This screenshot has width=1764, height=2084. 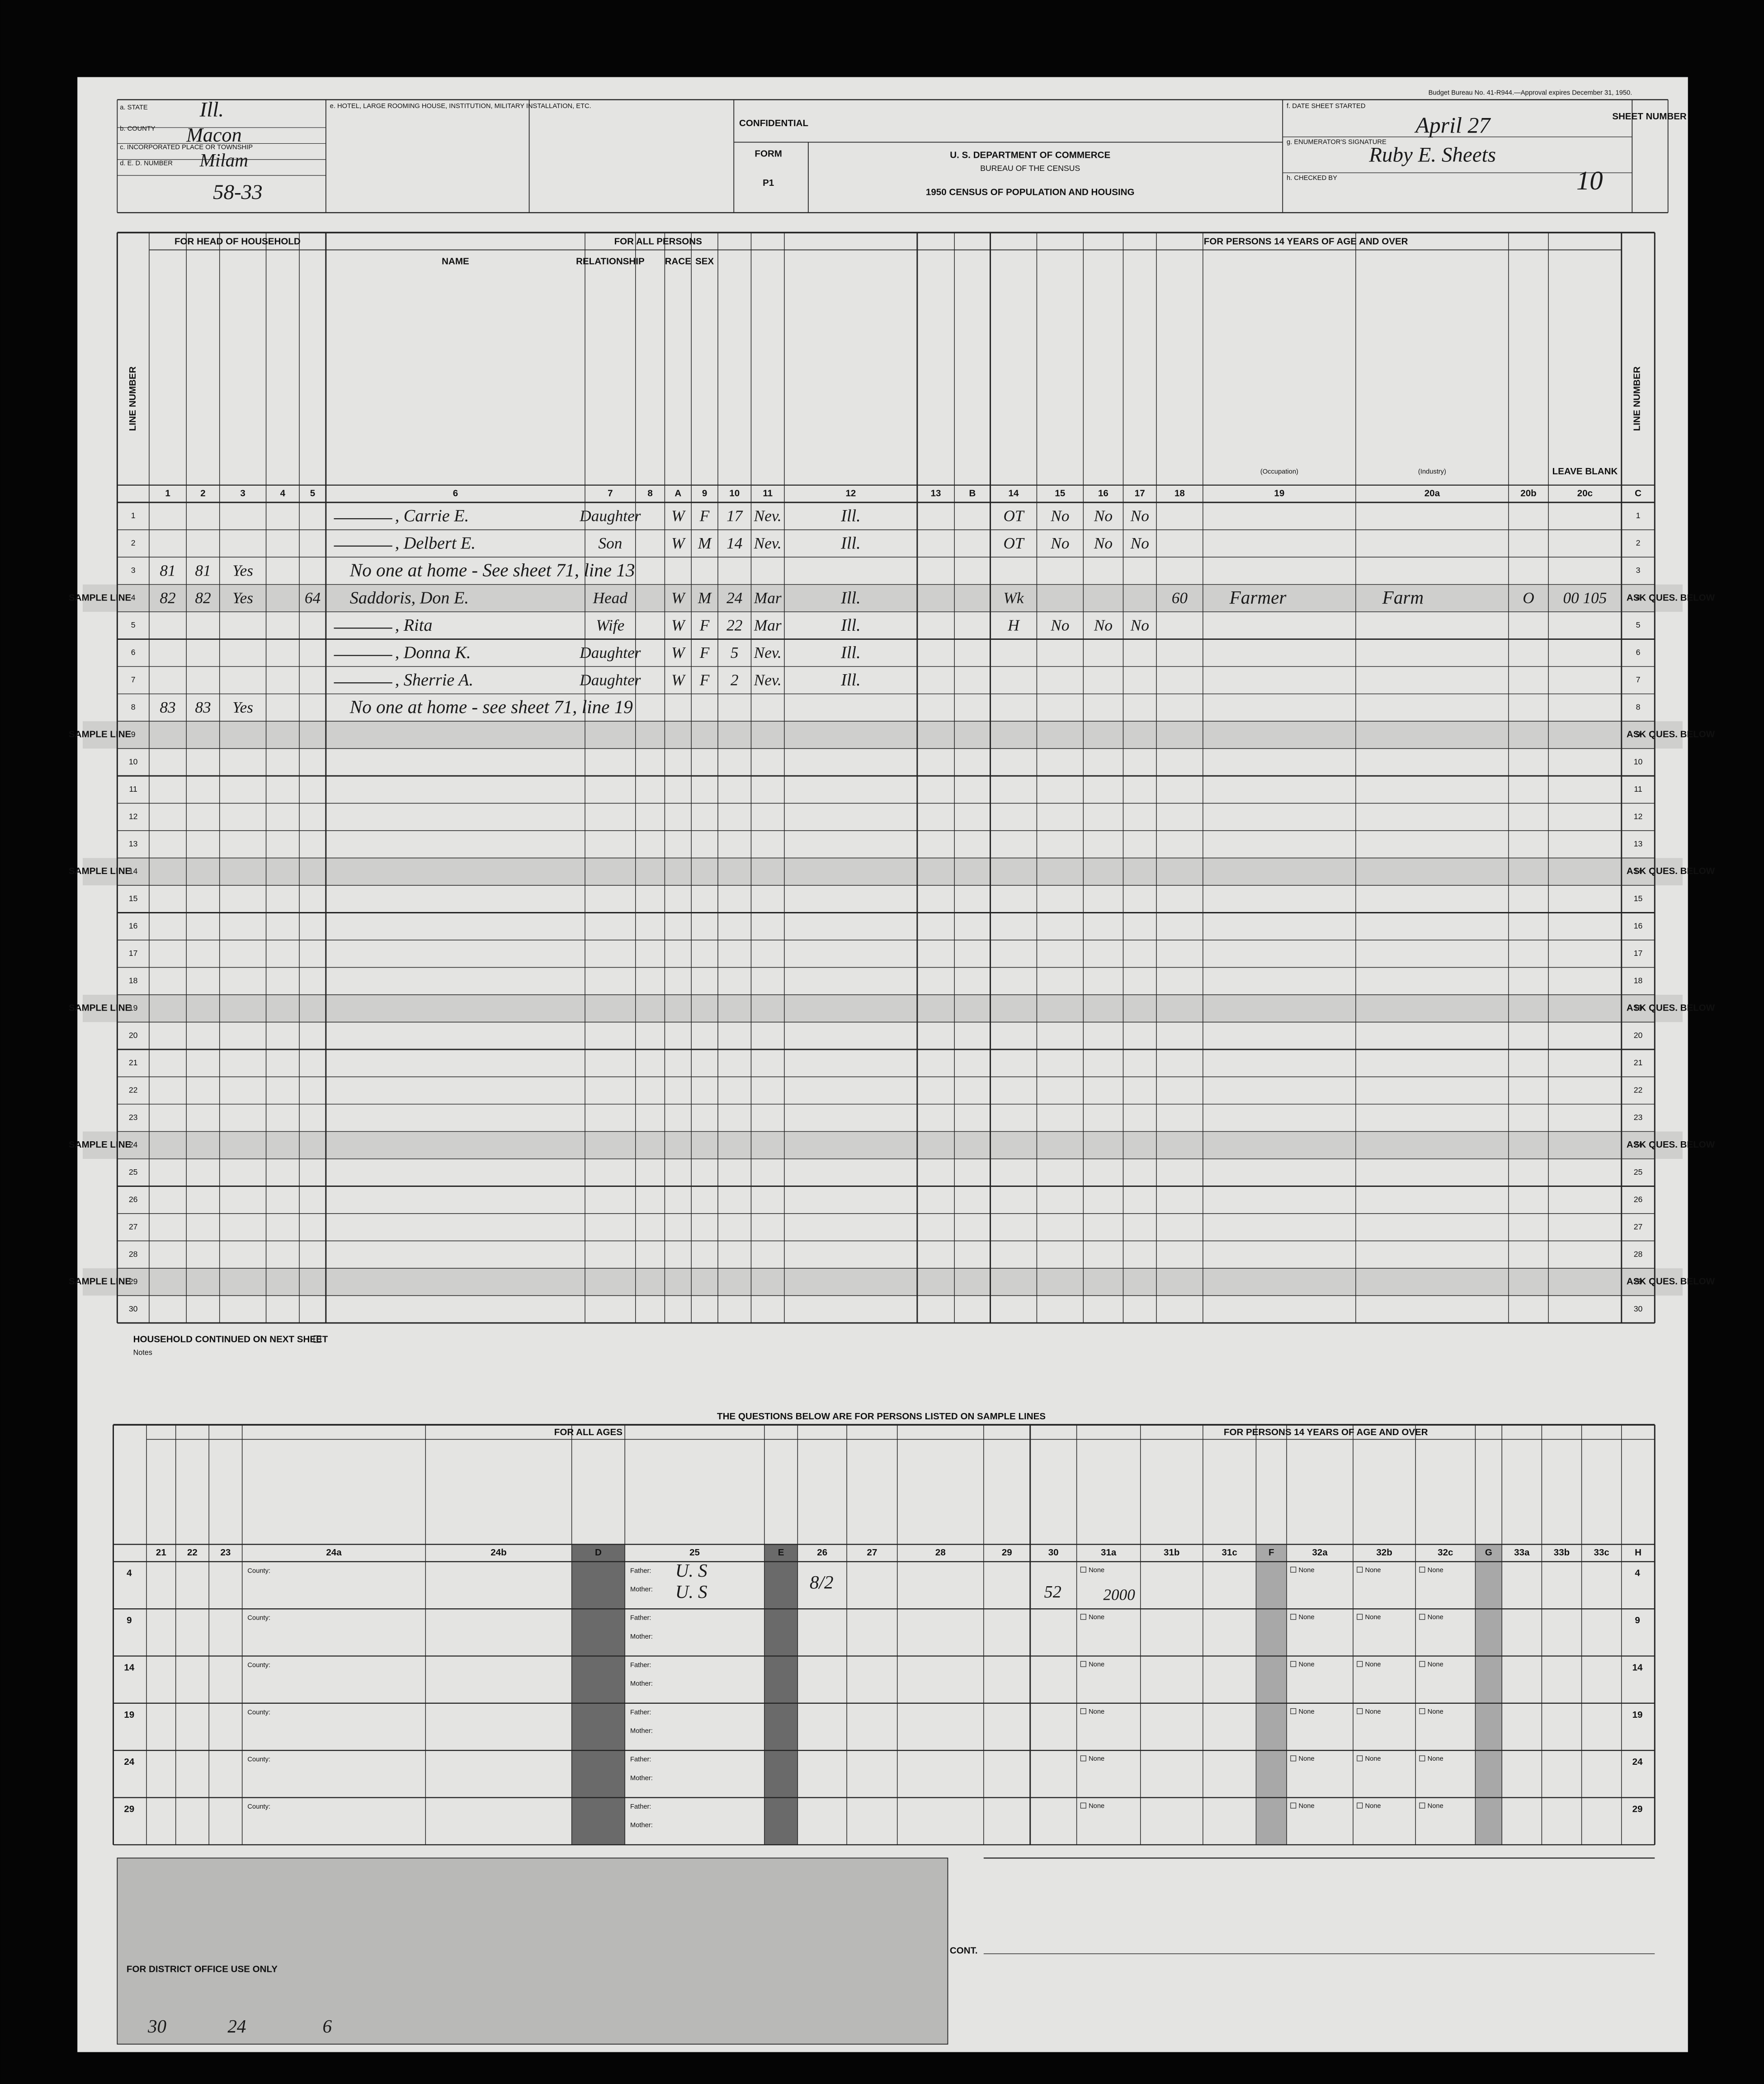 What do you see at coordinates (1639, 624) in the screenshot?
I see `line-number: 5` at bounding box center [1639, 624].